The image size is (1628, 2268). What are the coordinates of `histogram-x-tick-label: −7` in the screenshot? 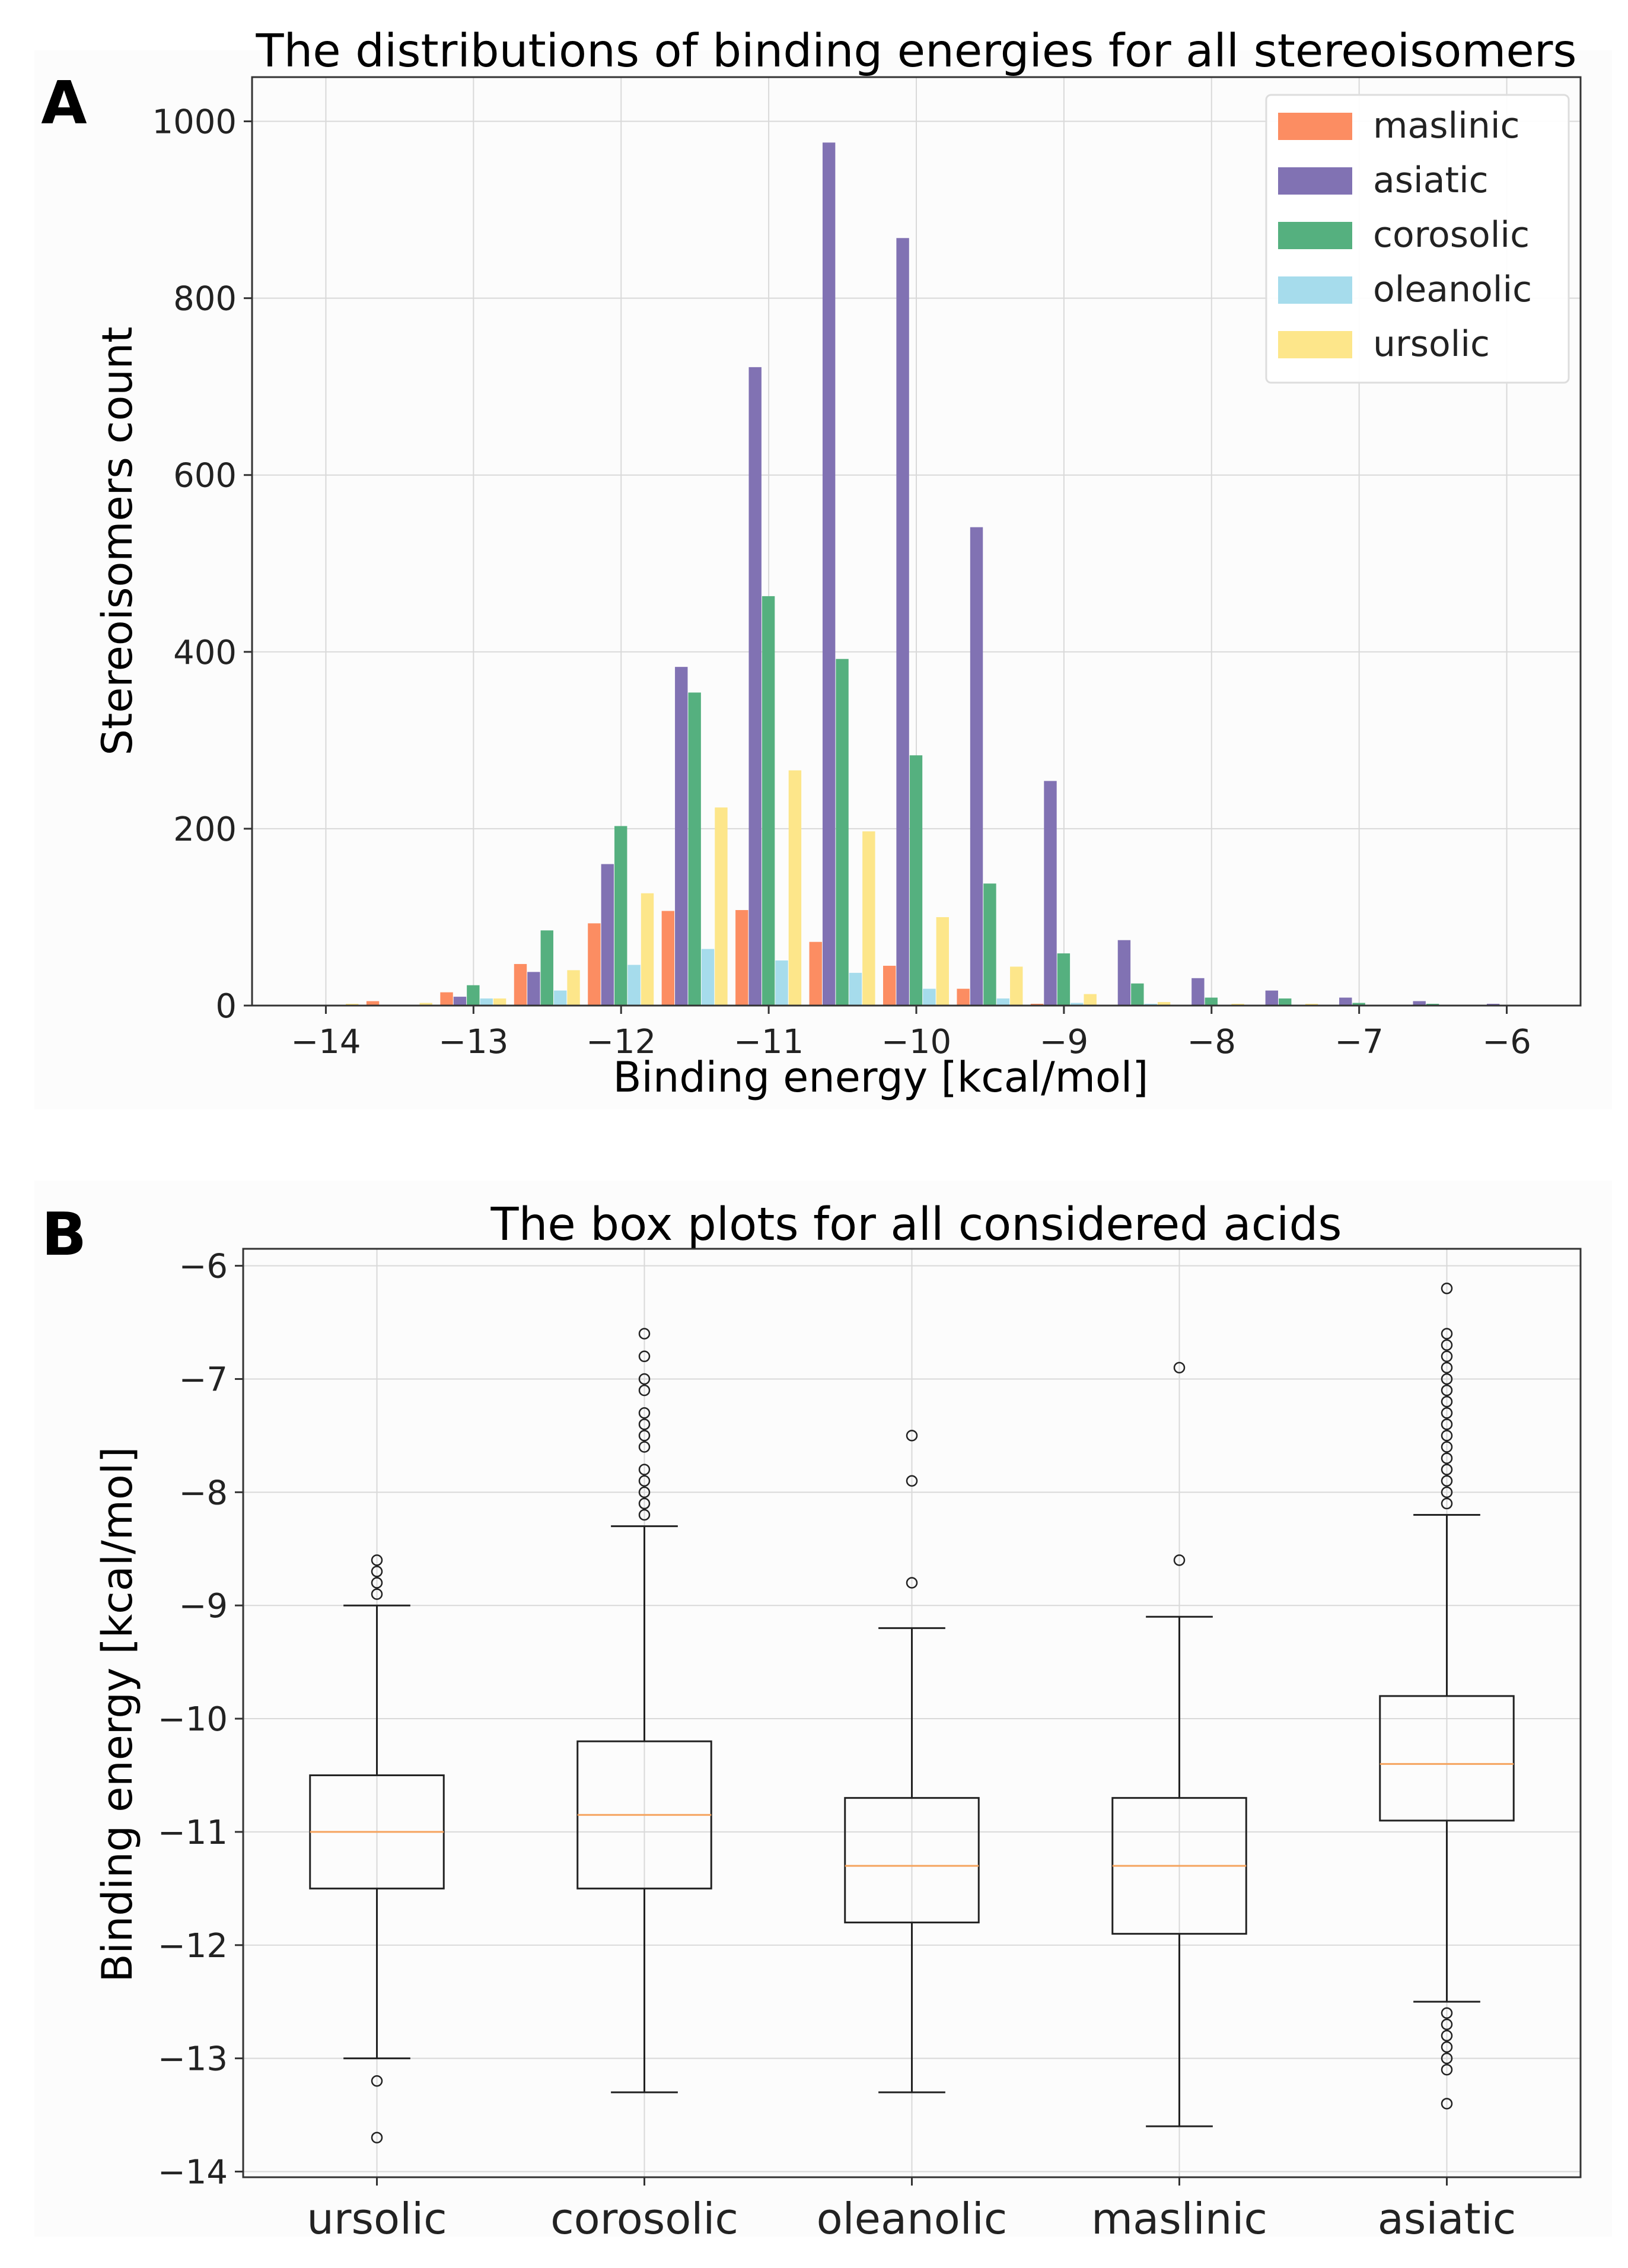 It's located at (1359, 1042).